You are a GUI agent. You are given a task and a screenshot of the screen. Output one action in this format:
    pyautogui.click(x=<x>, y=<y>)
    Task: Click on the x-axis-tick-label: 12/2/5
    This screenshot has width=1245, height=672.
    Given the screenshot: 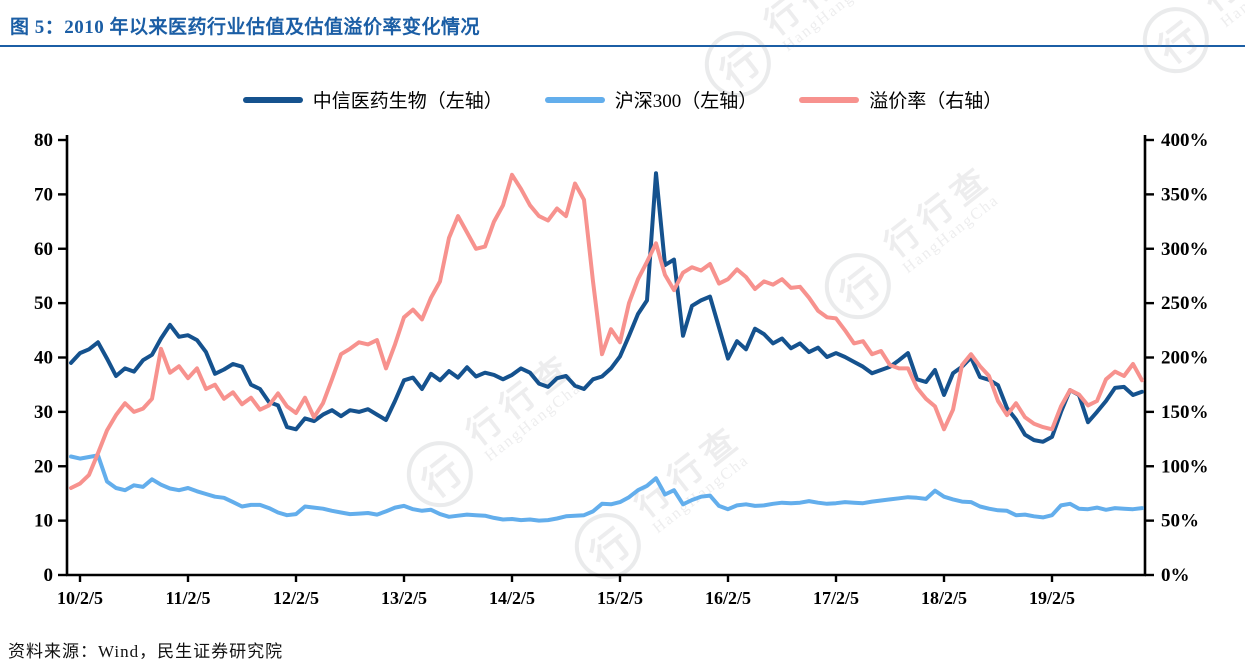 What is the action you would take?
    pyautogui.click(x=296, y=598)
    